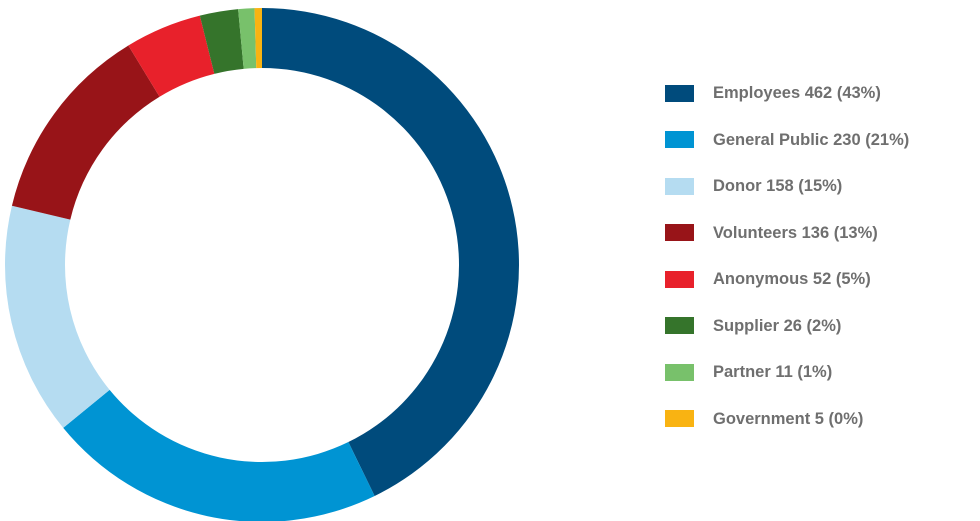 Image resolution: width=980 pixels, height=521 pixels. Describe the element at coordinates (57, 316) in the screenshot. I see `donut-slice-donor` at that location.